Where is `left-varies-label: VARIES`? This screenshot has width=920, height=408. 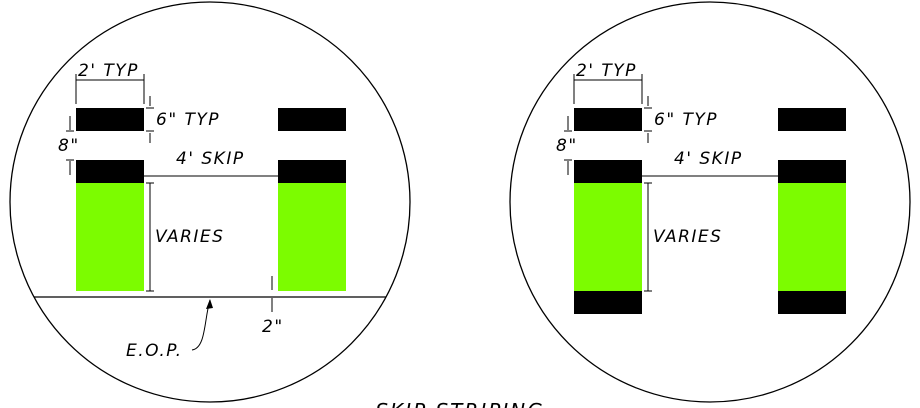 left-varies-label: VARIES is located at coordinates (189, 237).